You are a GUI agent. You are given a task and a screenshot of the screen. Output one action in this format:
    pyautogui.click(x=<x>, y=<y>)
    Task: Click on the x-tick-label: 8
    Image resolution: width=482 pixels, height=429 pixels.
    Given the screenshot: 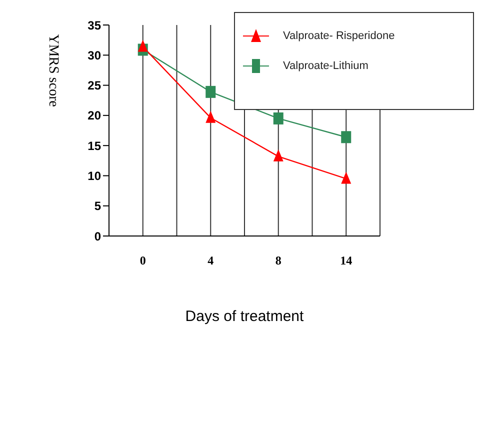 What is the action you would take?
    pyautogui.click(x=278, y=261)
    